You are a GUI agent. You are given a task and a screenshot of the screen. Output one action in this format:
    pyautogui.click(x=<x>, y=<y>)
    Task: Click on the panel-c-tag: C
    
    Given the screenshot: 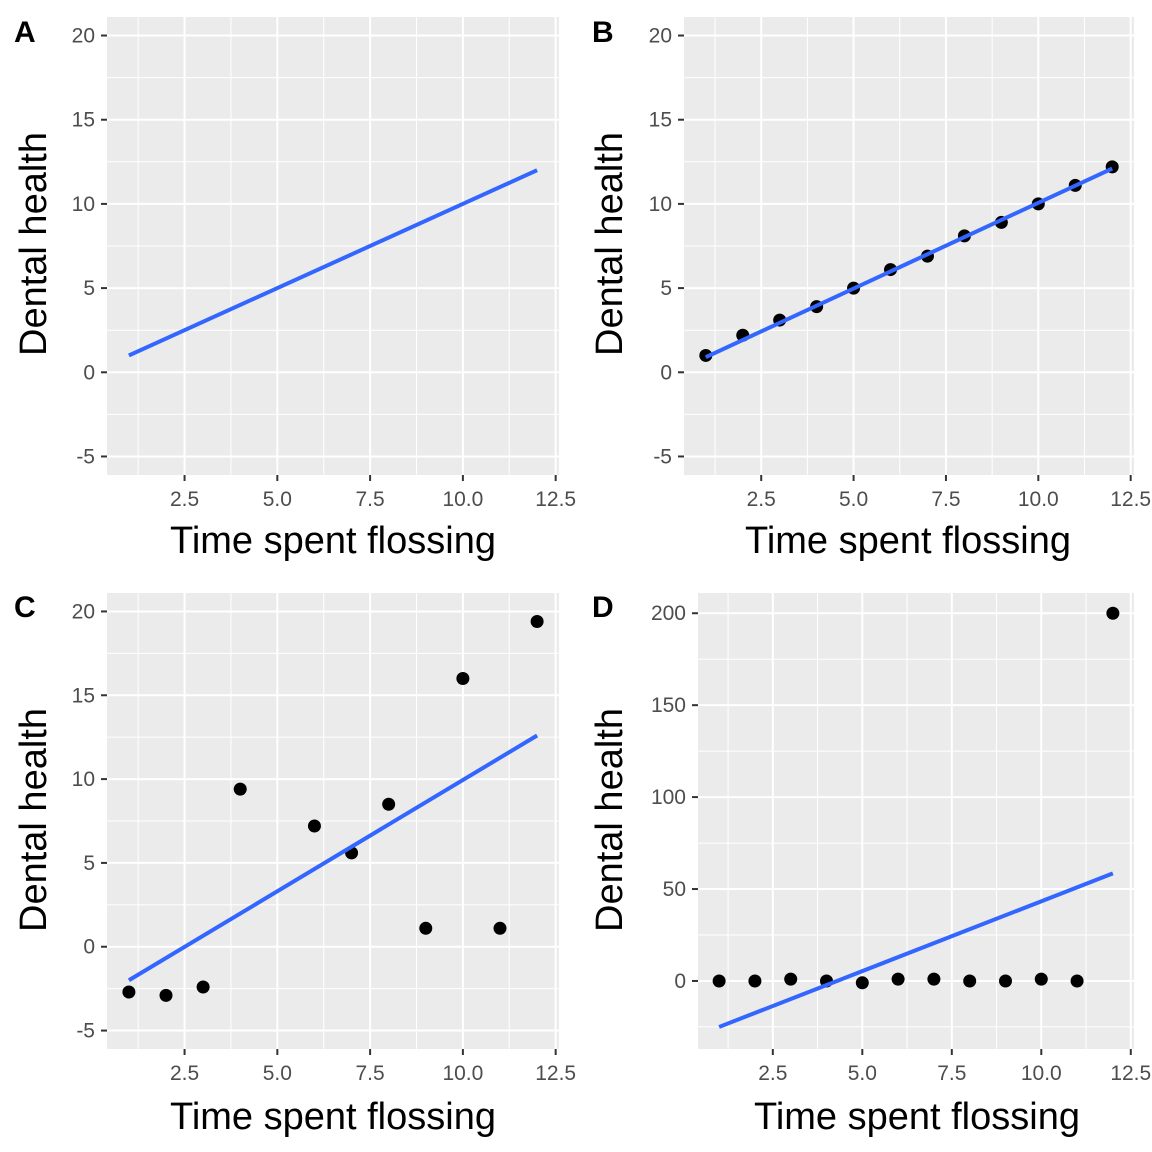 What is the action you would take?
    pyautogui.click(x=25, y=607)
    